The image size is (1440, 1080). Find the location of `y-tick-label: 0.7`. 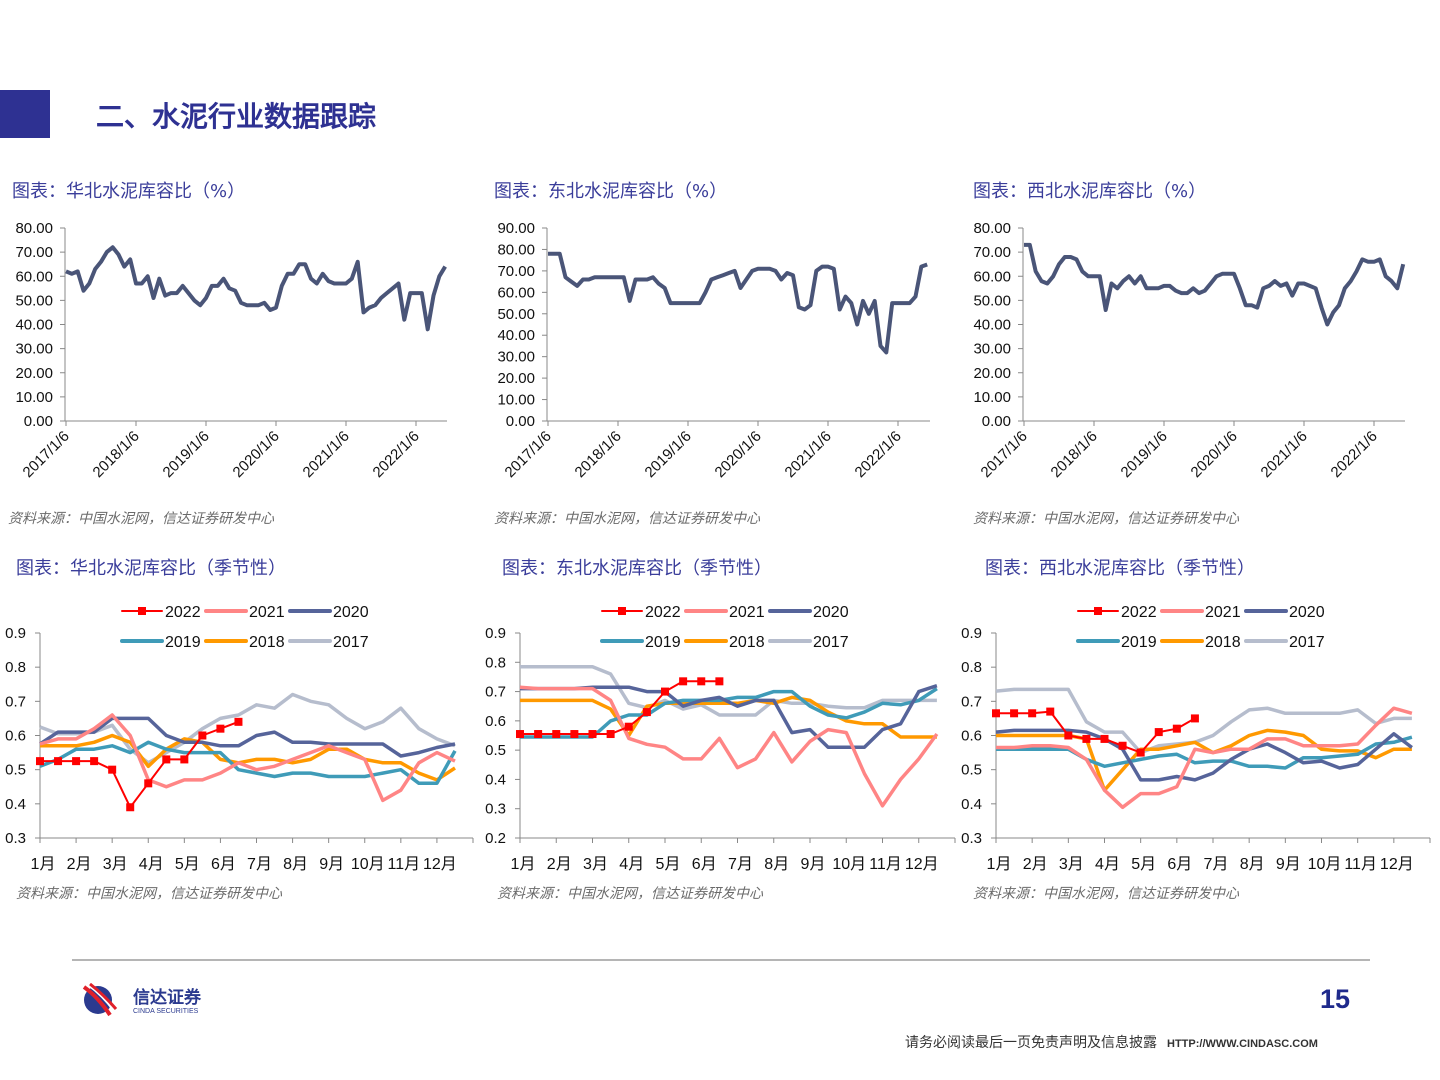

y-tick-label: 0.7 is located at coordinates (971, 701).